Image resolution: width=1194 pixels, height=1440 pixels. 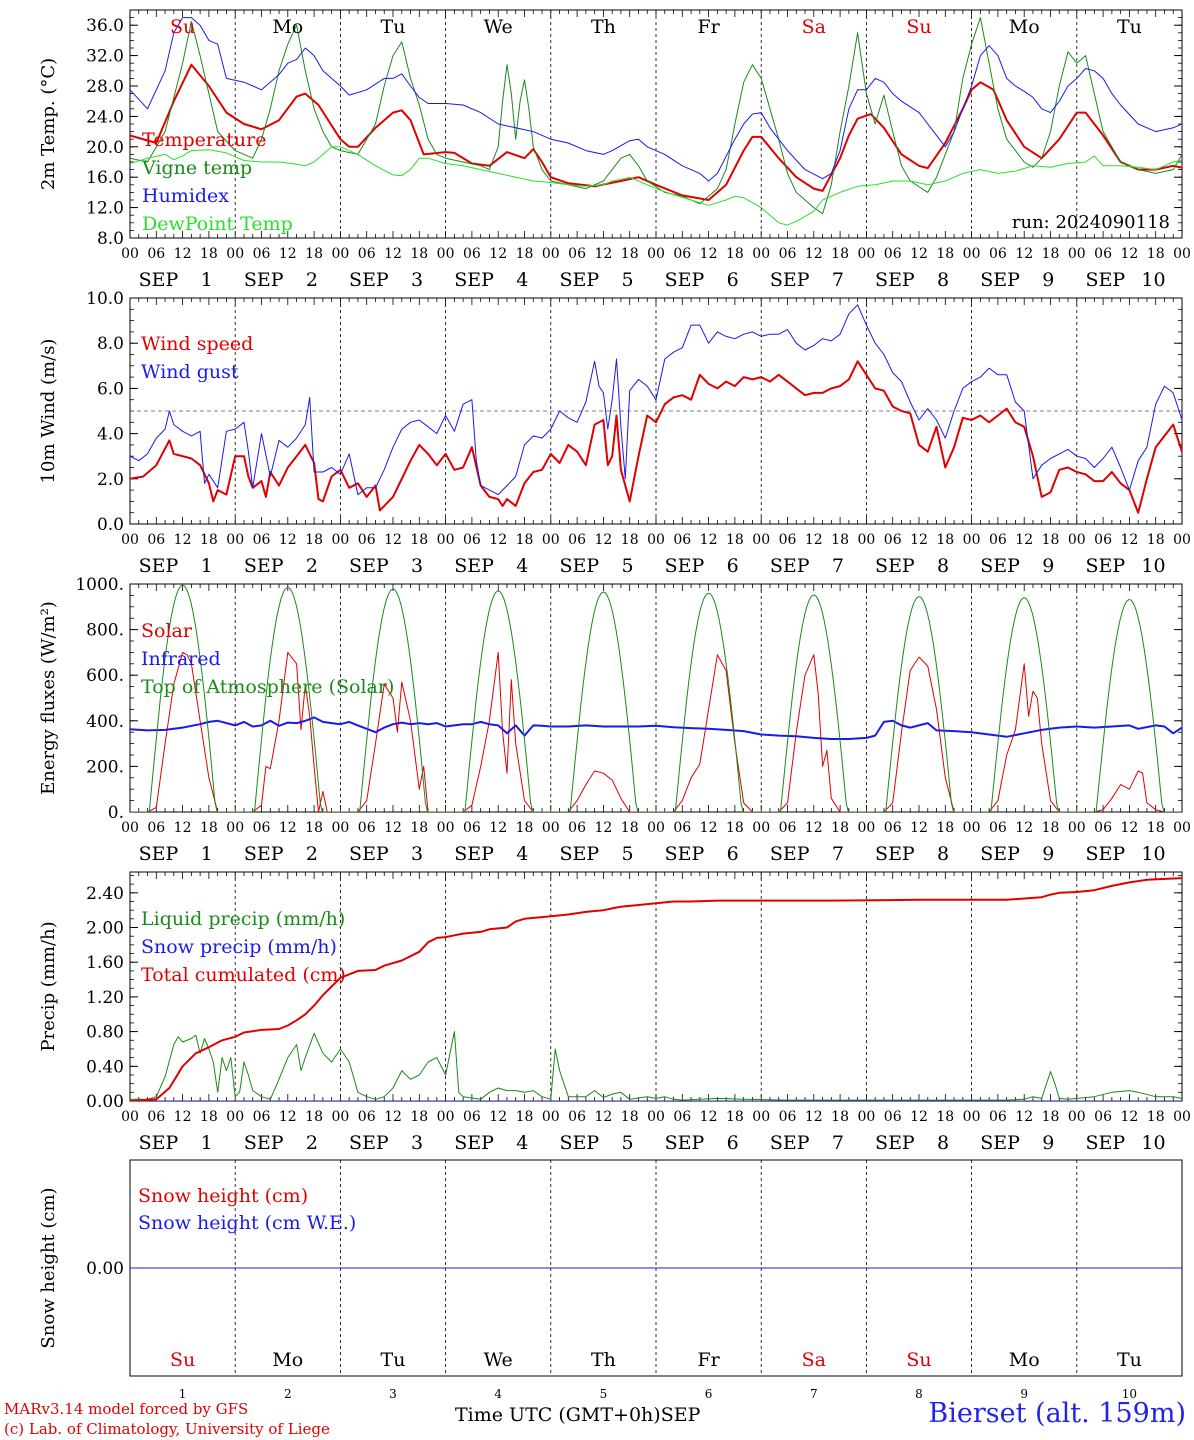 I want to click on precip-date-label: 5, so click(x=627, y=1143).